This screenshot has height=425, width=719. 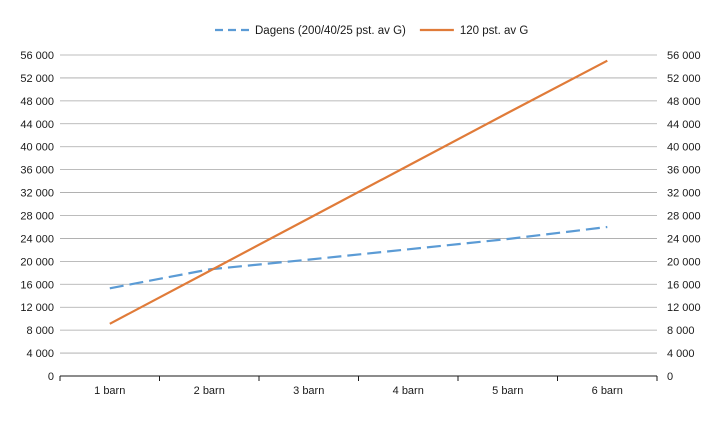 I want to click on x-tick-label: 4 barn, so click(x=408, y=391).